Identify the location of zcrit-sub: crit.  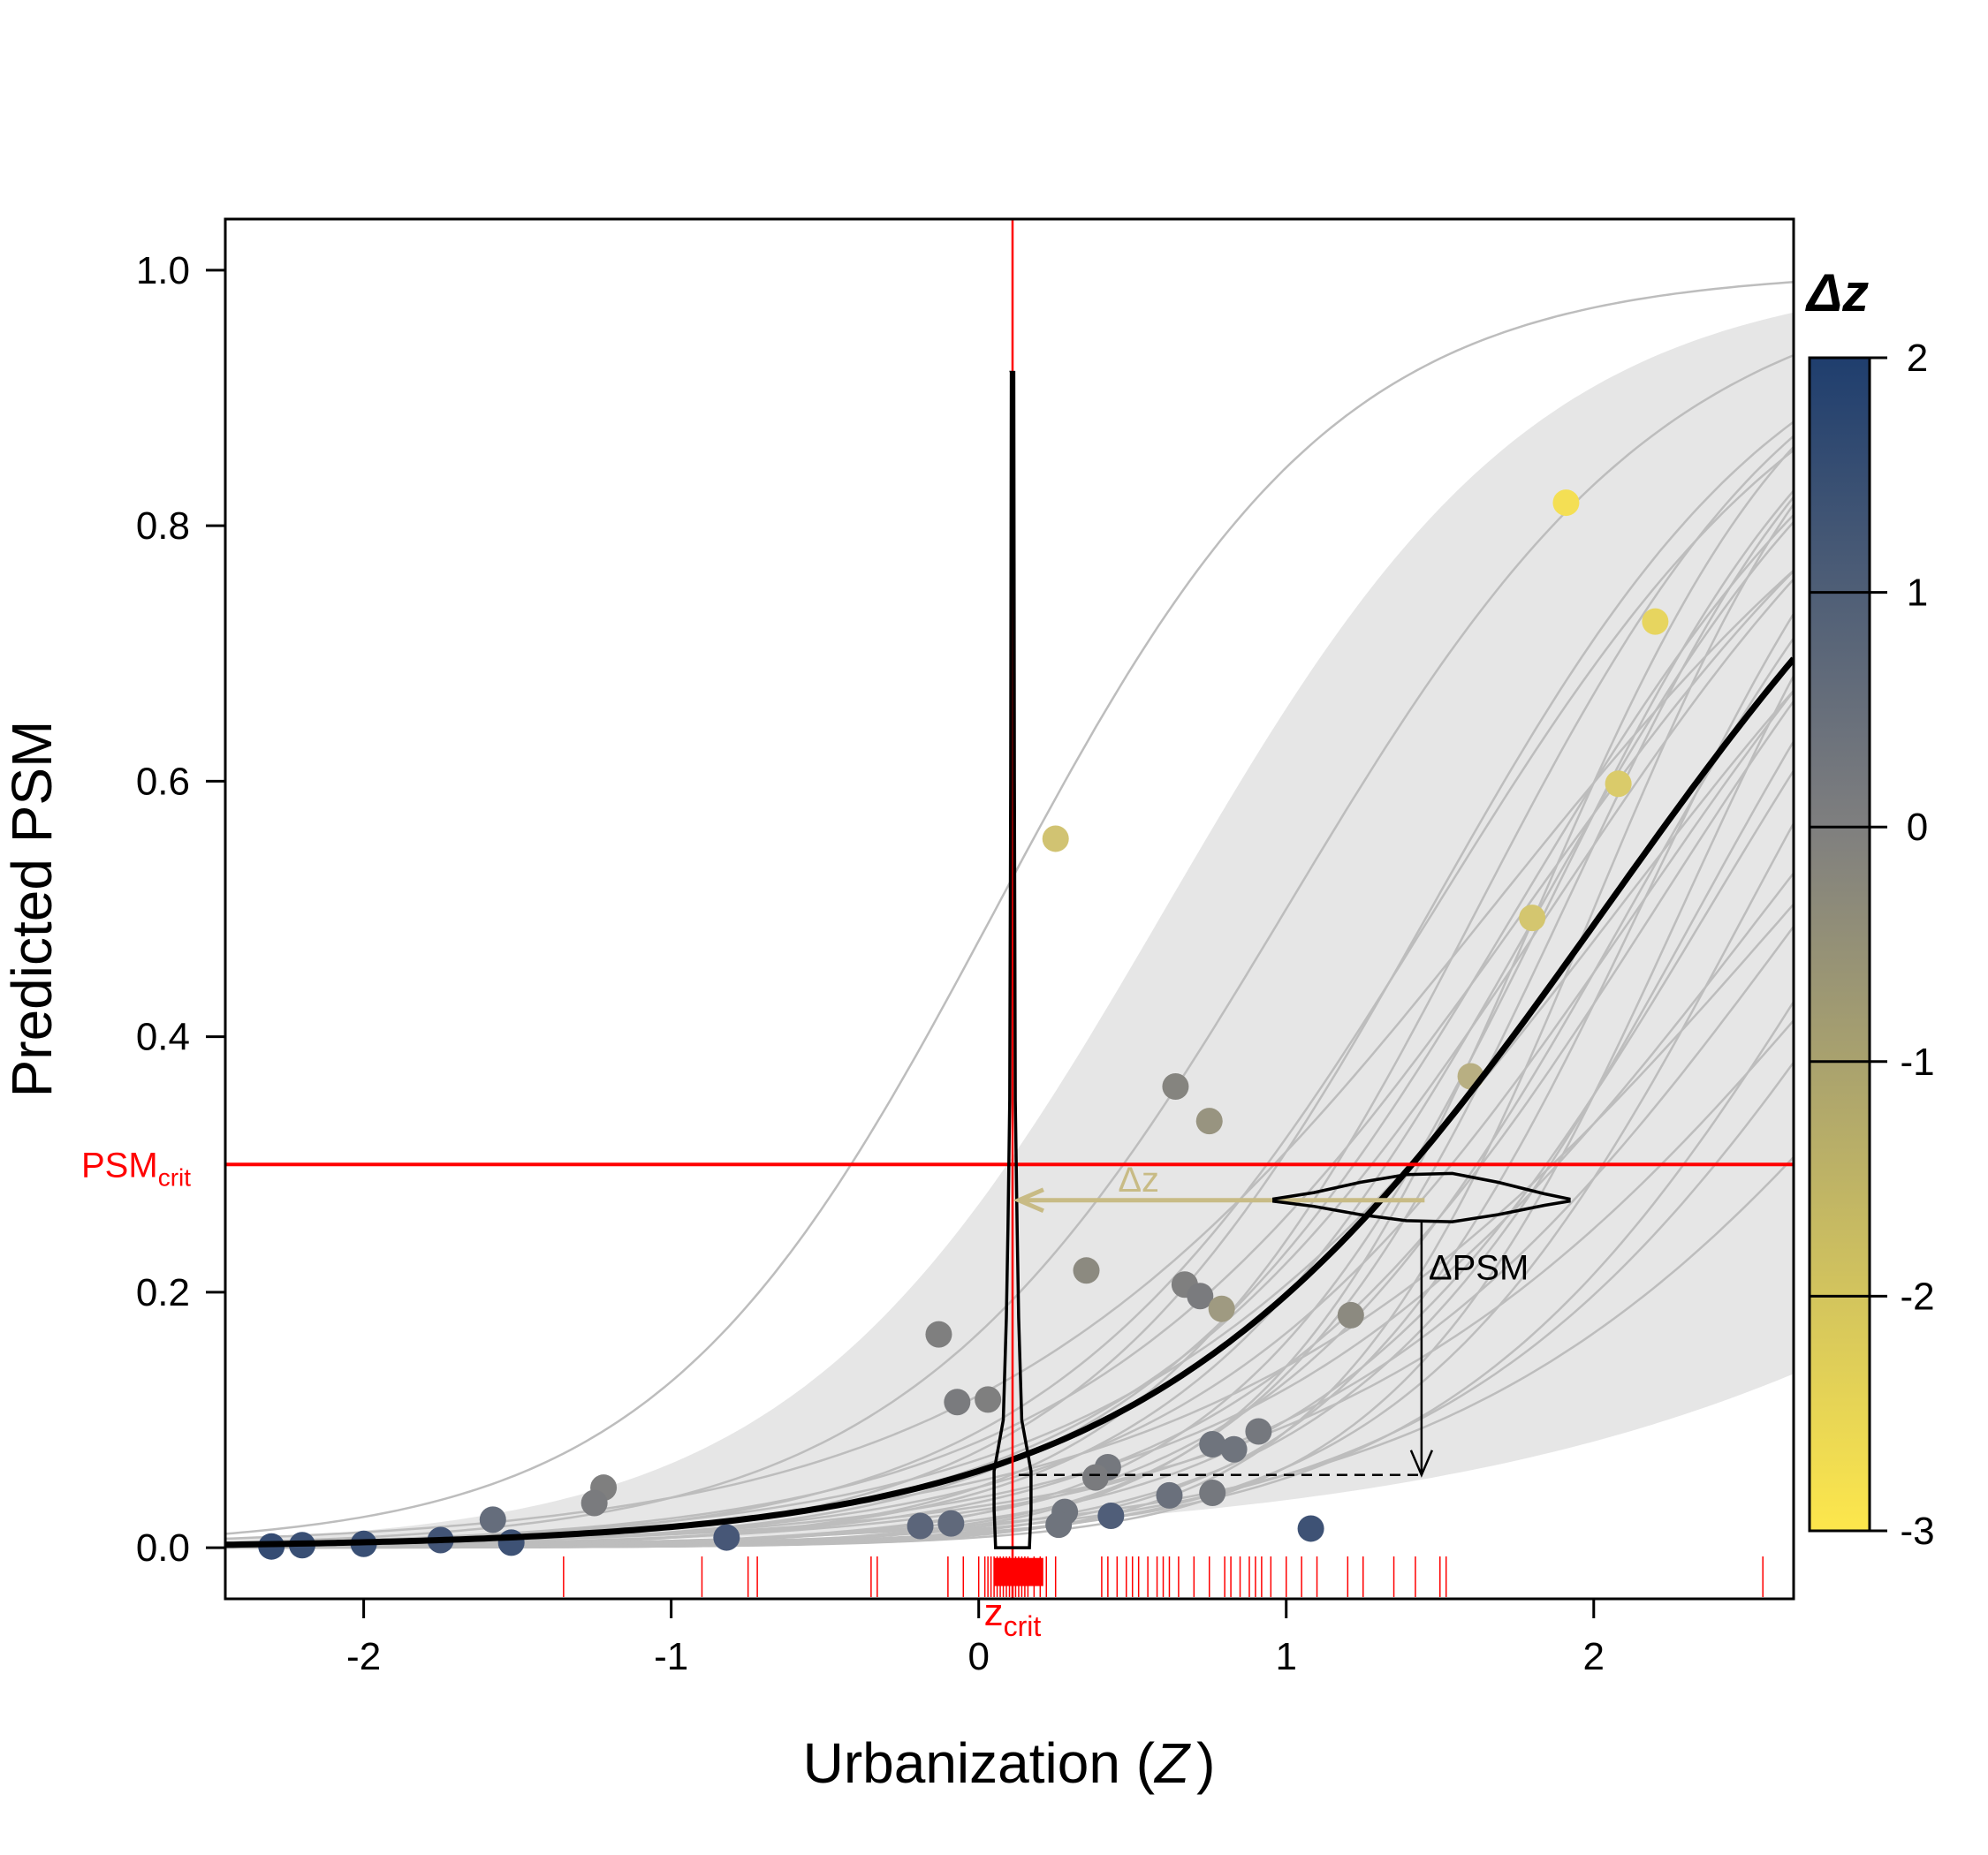
(1023, 1626).